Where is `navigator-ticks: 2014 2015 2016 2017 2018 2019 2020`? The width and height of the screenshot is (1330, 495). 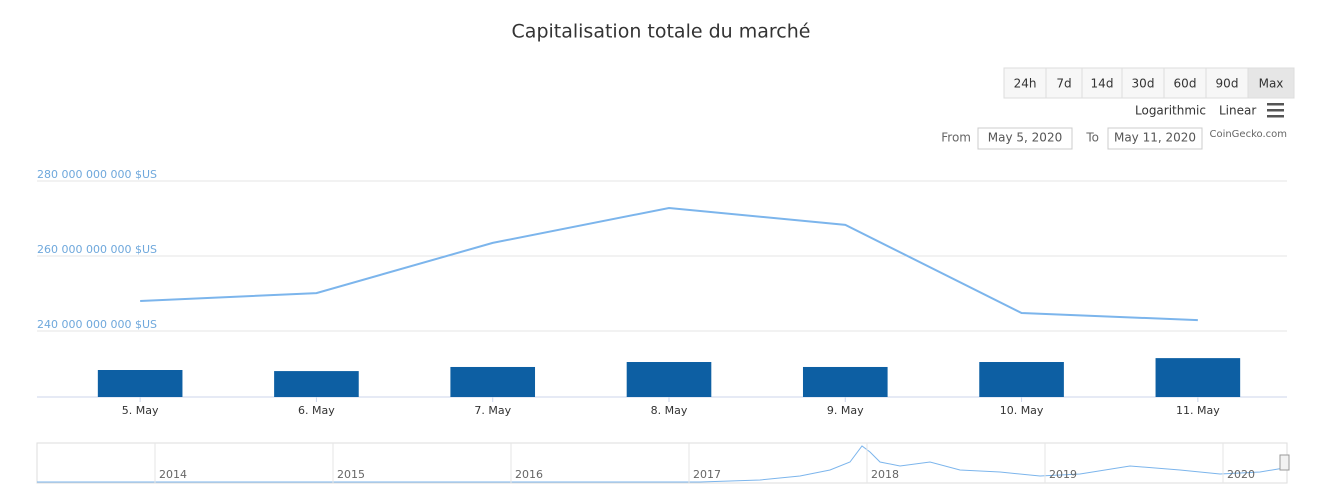
navigator-ticks: 2014 2015 2016 2017 2018 2019 2020 is located at coordinates (704, 463).